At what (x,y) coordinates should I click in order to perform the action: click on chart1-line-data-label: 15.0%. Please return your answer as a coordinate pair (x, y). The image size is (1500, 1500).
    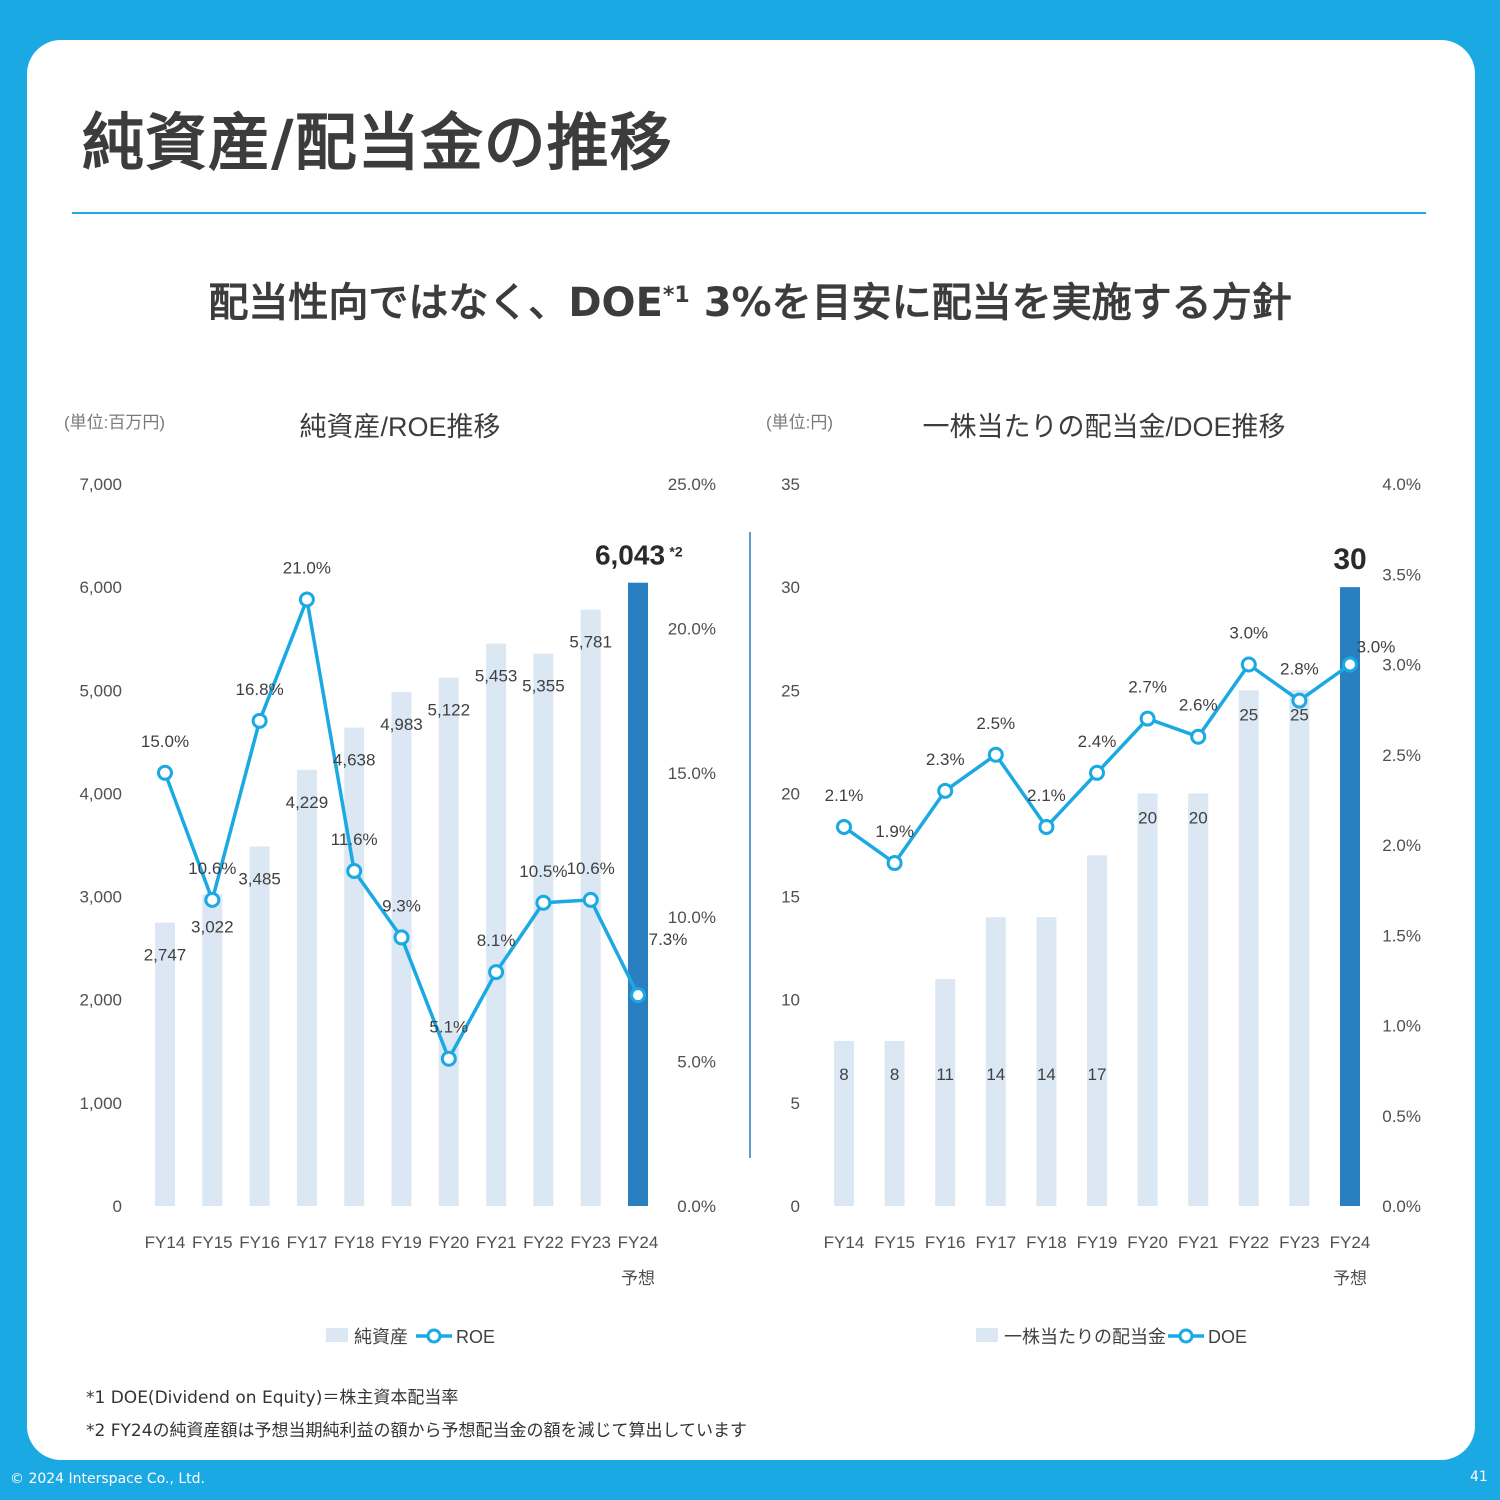
    Looking at the image, I should click on (165, 741).